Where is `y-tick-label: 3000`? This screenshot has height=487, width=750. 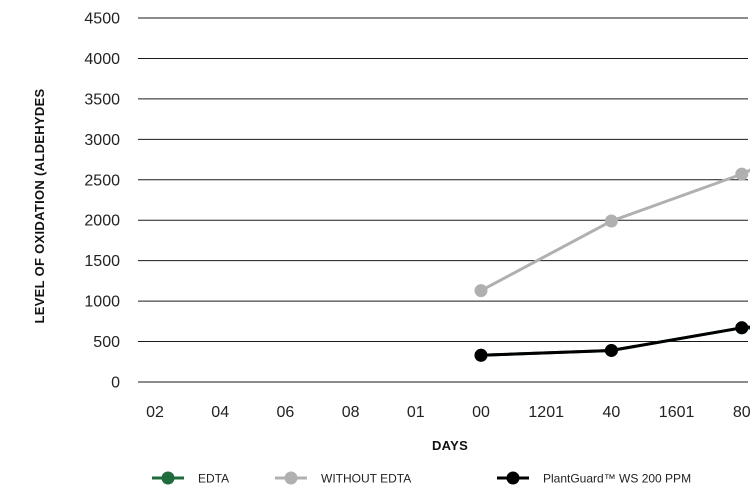 y-tick-label: 3000 is located at coordinates (102, 140).